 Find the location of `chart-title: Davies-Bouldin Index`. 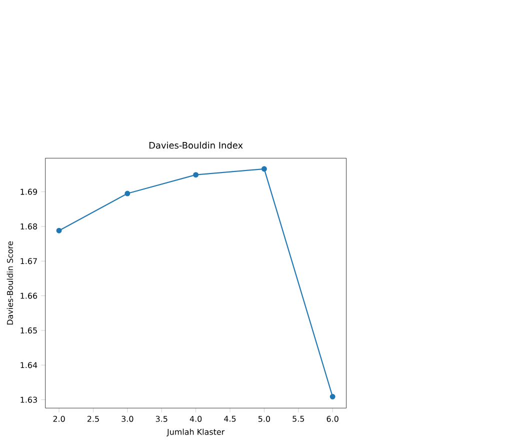

chart-title: Davies-Bouldin Index is located at coordinates (196, 145).